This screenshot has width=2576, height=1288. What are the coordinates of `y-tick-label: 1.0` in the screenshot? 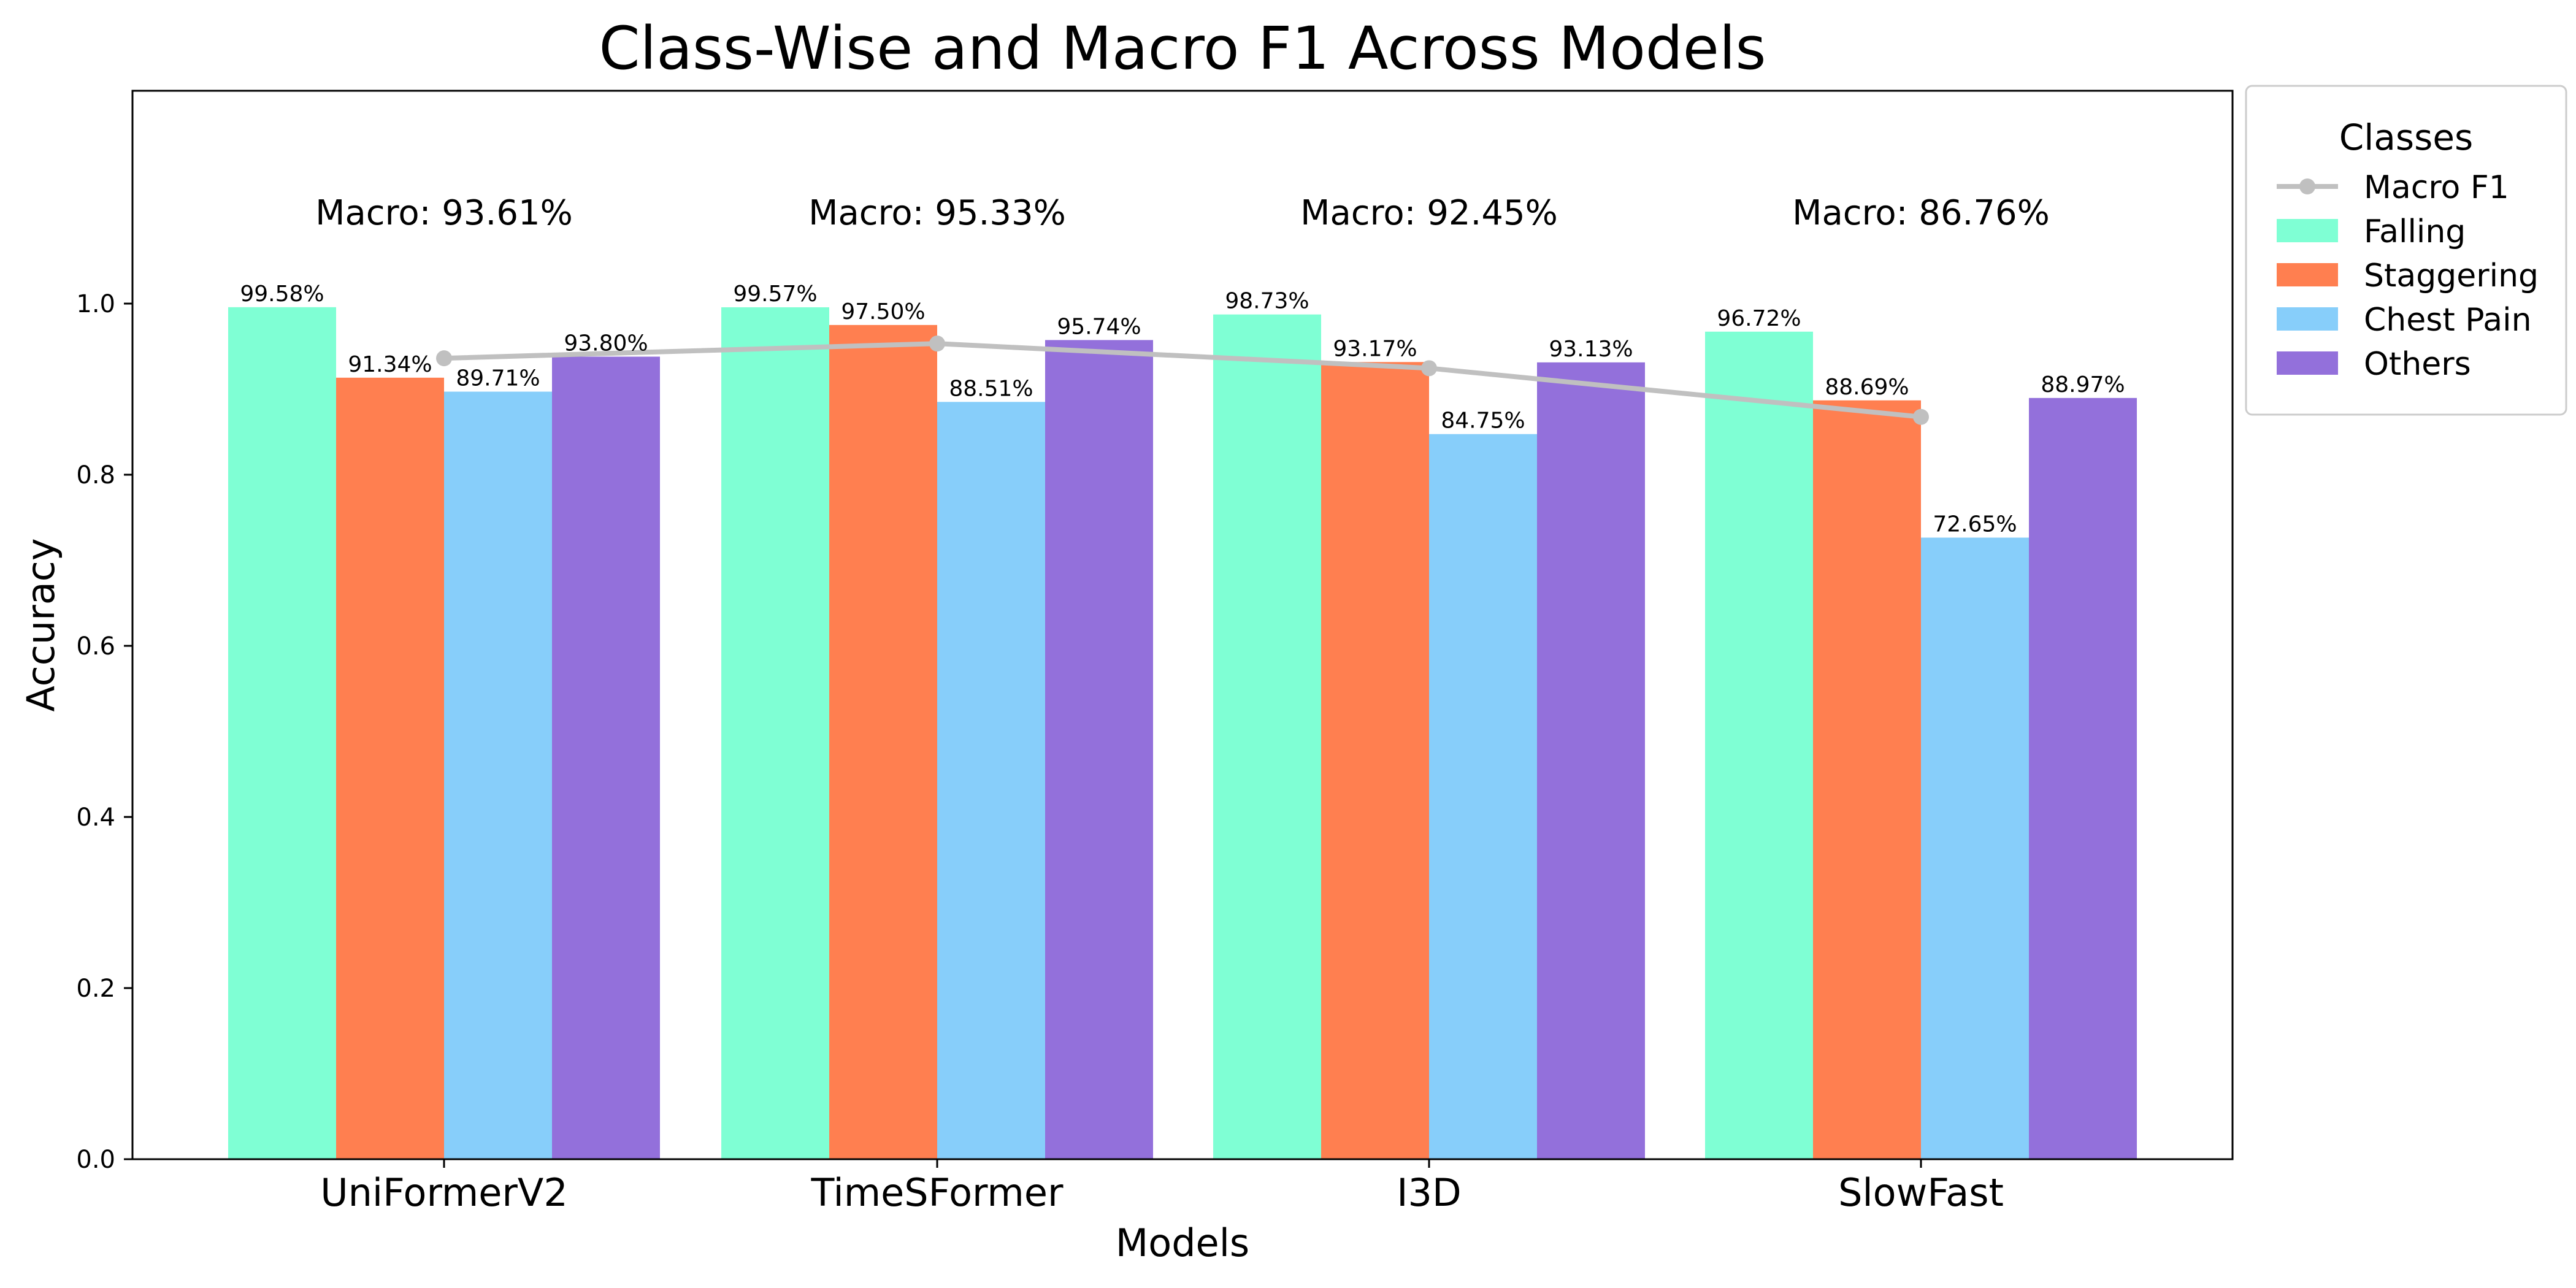 It's located at (95, 304).